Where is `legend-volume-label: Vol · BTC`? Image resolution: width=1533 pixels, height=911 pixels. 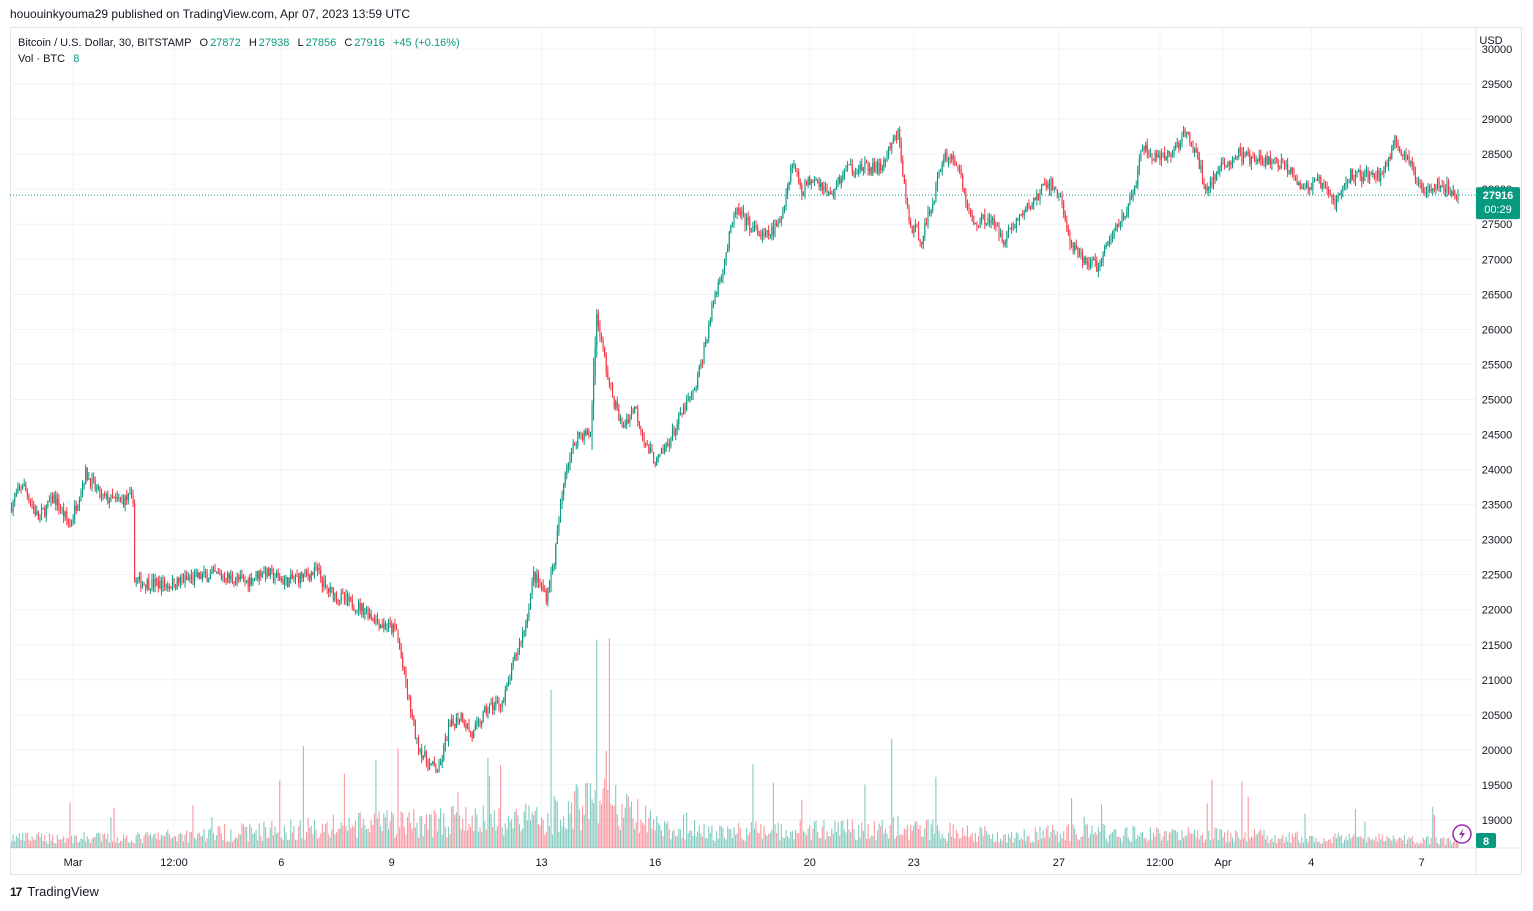
legend-volume-label: Vol · BTC is located at coordinates (42, 59).